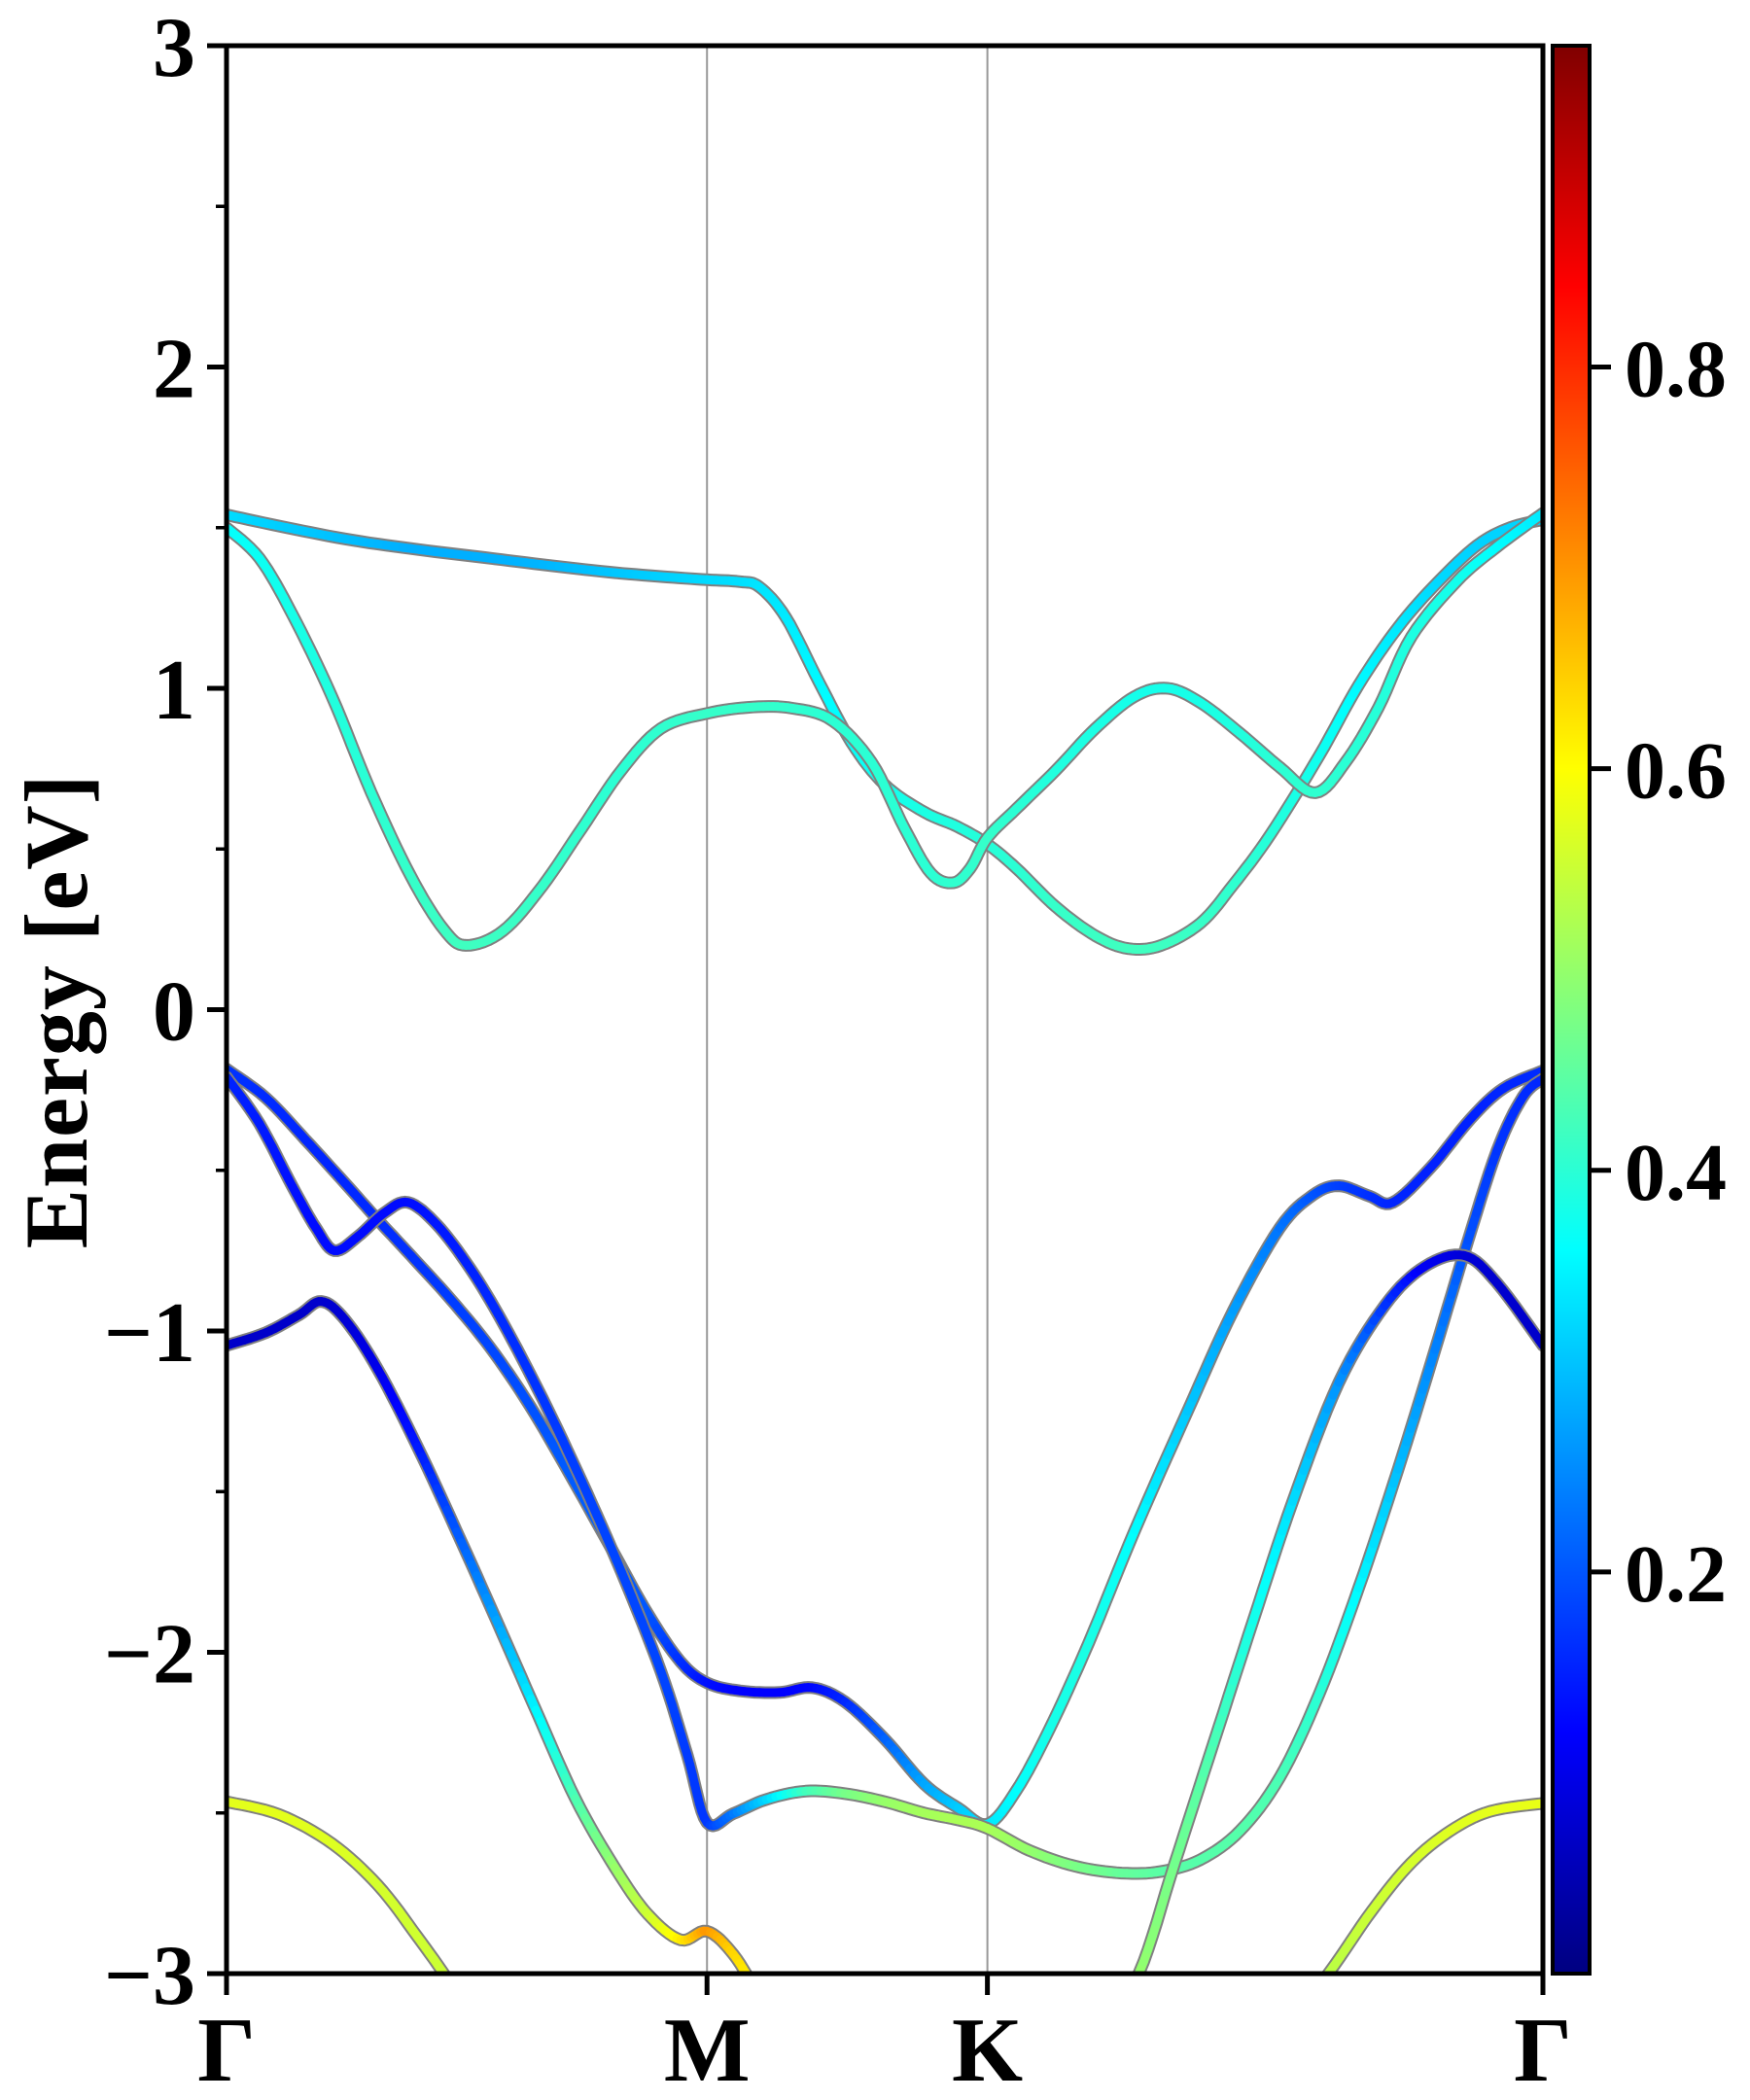 The image size is (1750, 2100). I want to click on band-valence-band-3-left, so click(490, 1634).